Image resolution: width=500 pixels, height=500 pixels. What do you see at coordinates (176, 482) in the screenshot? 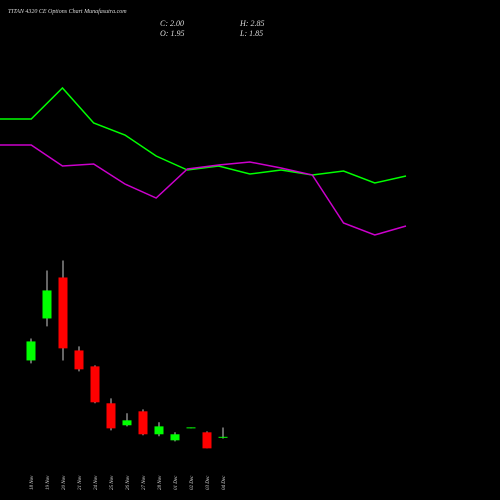
I see `x-tick-label: 01 Dec` at bounding box center [176, 482].